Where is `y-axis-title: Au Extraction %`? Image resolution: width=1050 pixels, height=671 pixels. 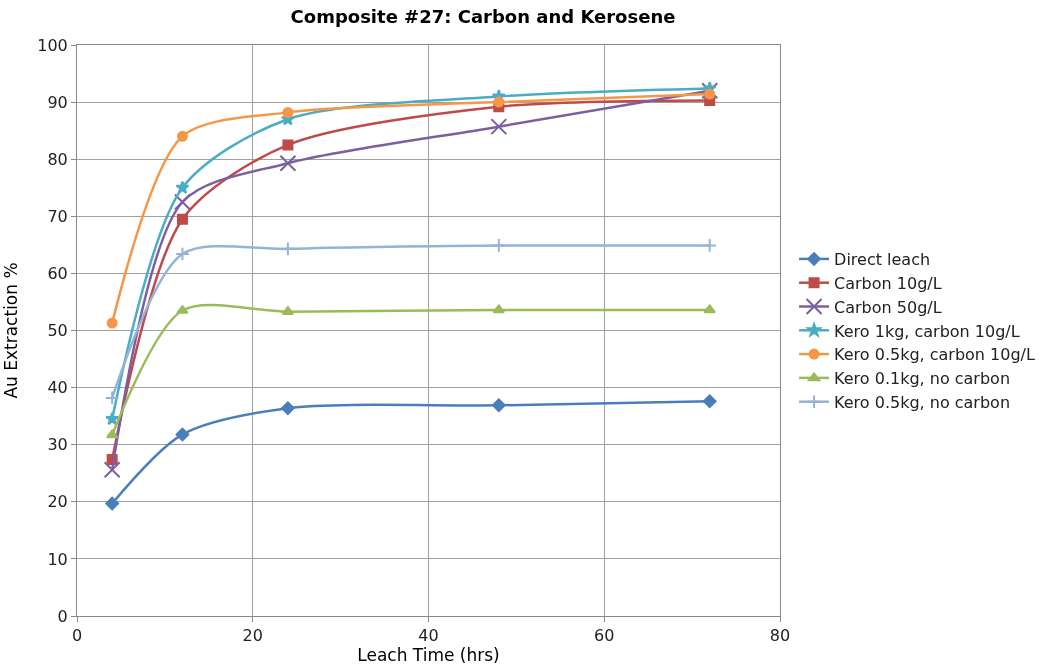 y-axis-title: Au Extraction % is located at coordinates (10, 330).